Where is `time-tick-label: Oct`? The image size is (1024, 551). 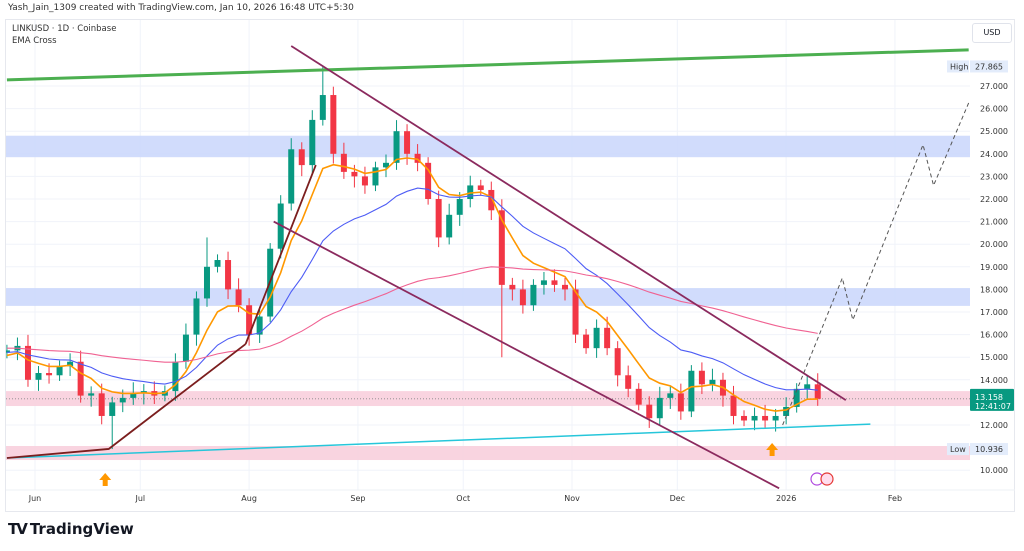
time-tick-label: Oct is located at coordinates (463, 498).